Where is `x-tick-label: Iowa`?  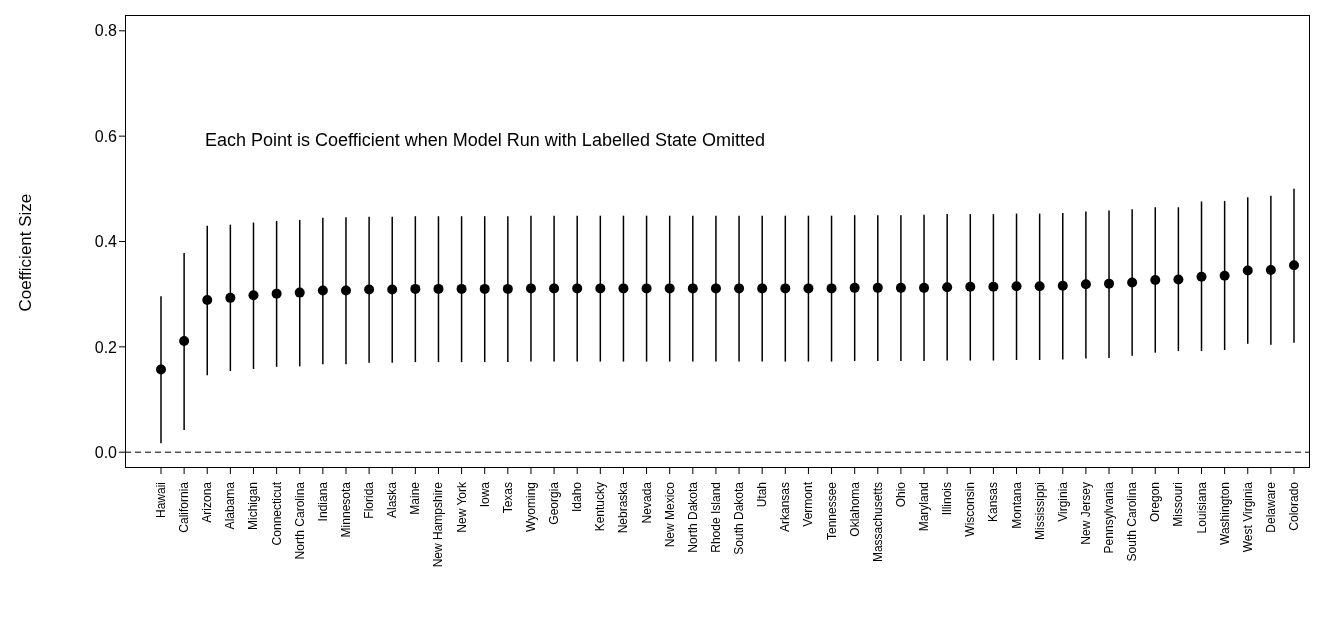
x-tick-label: Iowa is located at coordinates (484, 494).